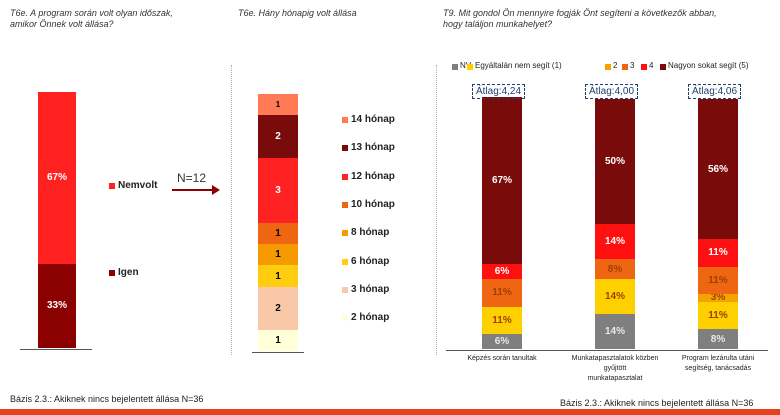  I want to click on separator-left, so click(231, 210).